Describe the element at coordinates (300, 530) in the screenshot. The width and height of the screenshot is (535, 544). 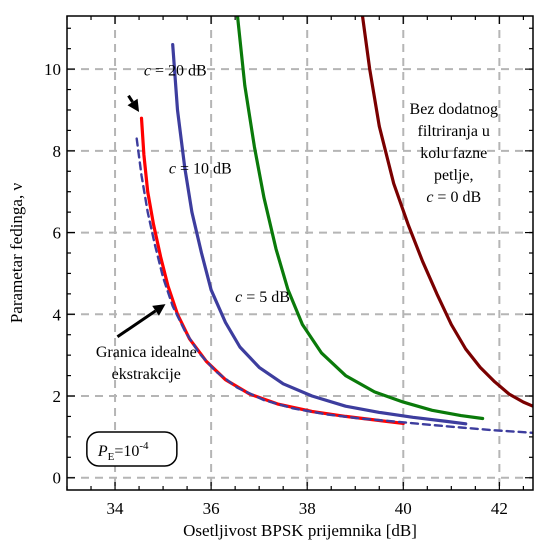
I see `x-axis-label: Osetljivost BPSK prijemnika [dB]` at that location.